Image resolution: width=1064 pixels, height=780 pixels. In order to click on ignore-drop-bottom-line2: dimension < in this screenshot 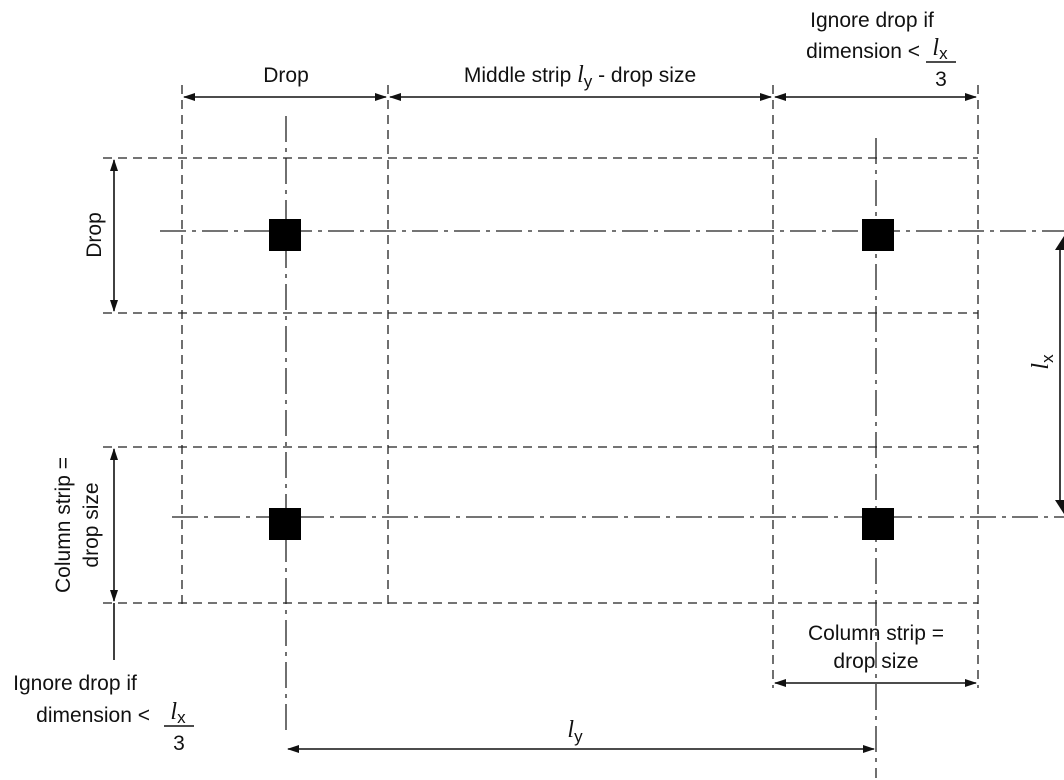, I will do `click(93, 715)`.